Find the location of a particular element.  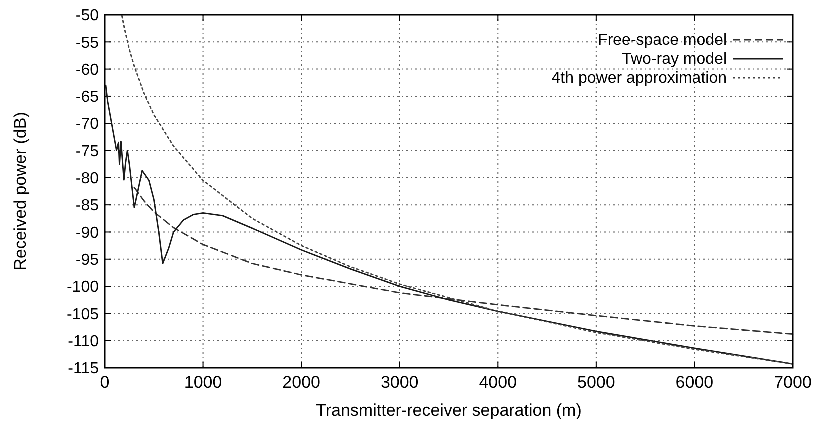

x-tick-label: 4000 is located at coordinates (498, 382).